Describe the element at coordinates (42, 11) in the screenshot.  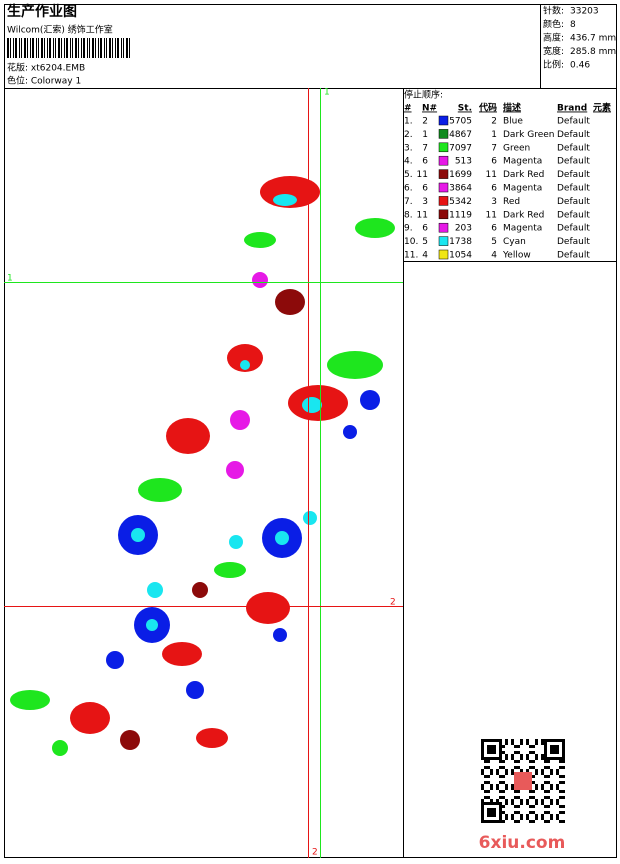
I see `title: 生产作业图` at that location.